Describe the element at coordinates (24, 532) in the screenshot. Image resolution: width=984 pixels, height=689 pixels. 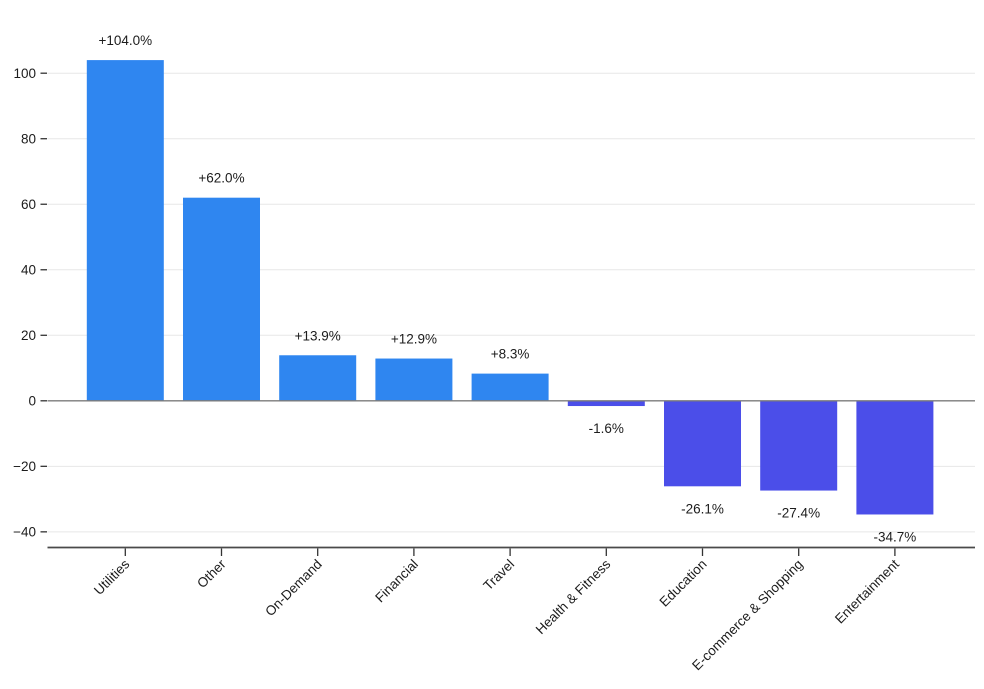
I see `y-tick-label: −40` at that location.